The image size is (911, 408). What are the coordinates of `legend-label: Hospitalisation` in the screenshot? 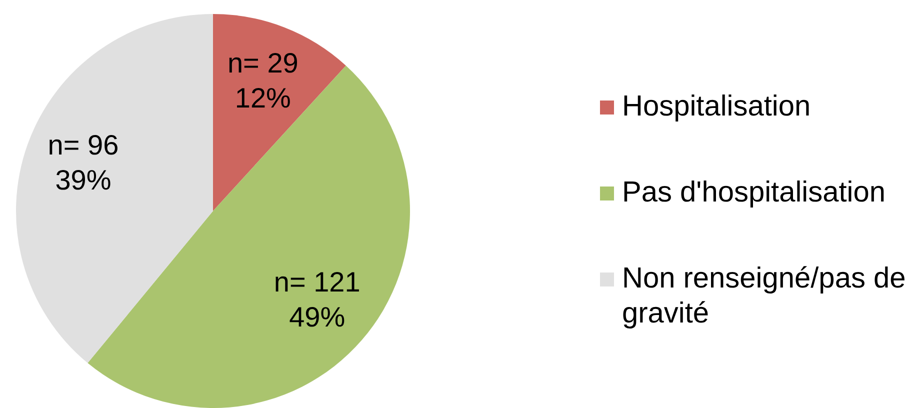 It's located at (716, 106).